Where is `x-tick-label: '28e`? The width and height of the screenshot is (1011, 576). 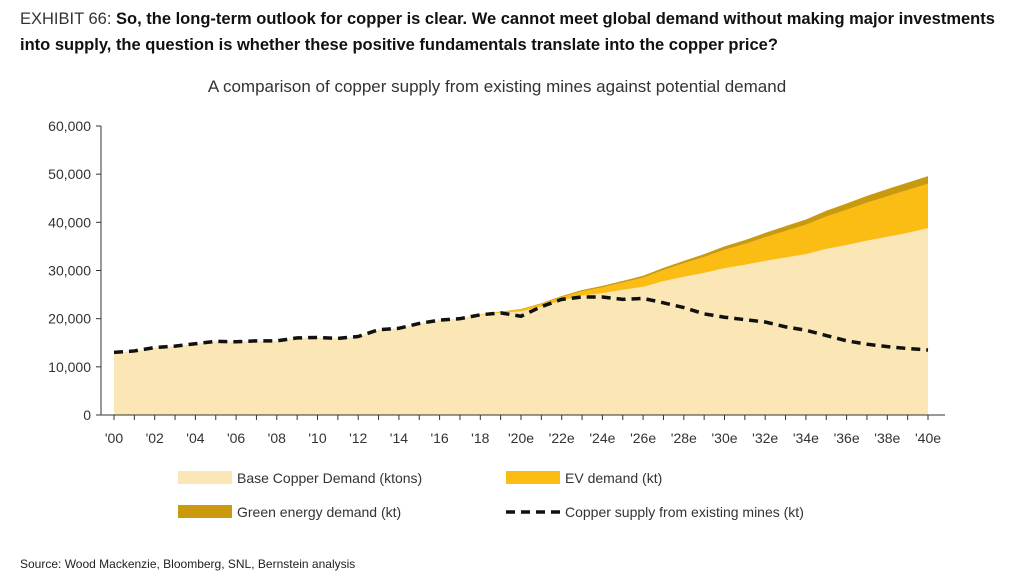
x-tick-label: '28e is located at coordinates (684, 438).